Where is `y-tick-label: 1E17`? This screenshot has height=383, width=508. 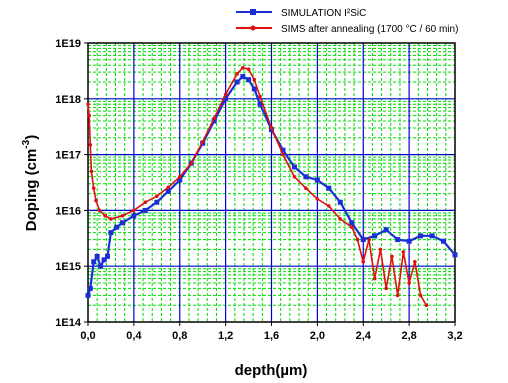 y-tick-label: 1E17 is located at coordinates (68, 156).